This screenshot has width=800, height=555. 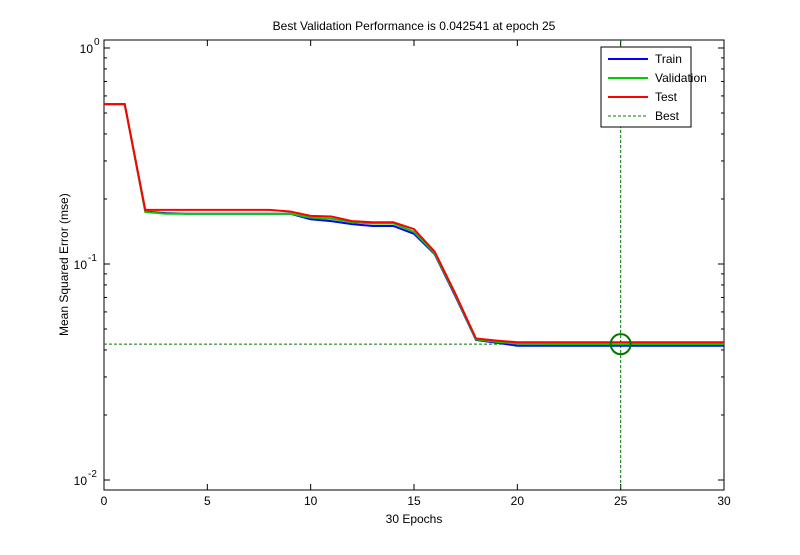 I want to click on y-axis-label: Mean Squared Error (mse), so click(x=64, y=265).